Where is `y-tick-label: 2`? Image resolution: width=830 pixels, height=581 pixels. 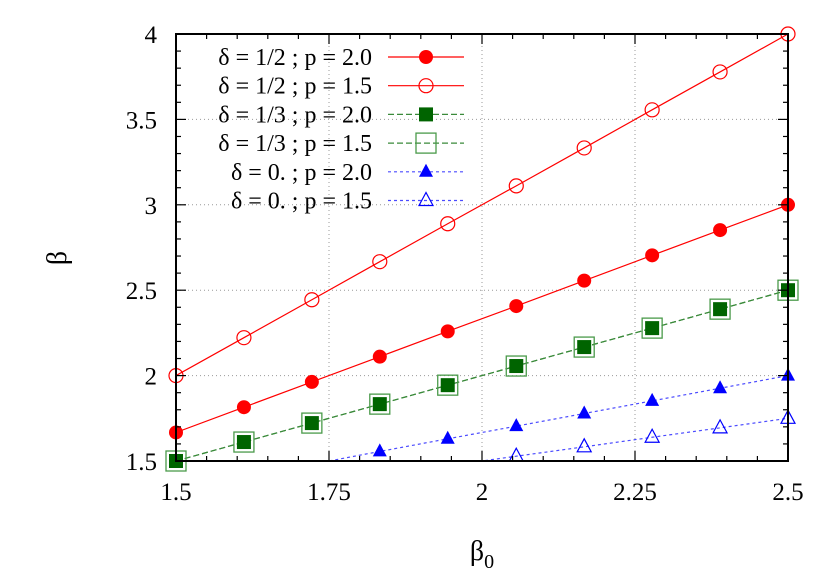
y-tick-label: 2 is located at coordinates (151, 377).